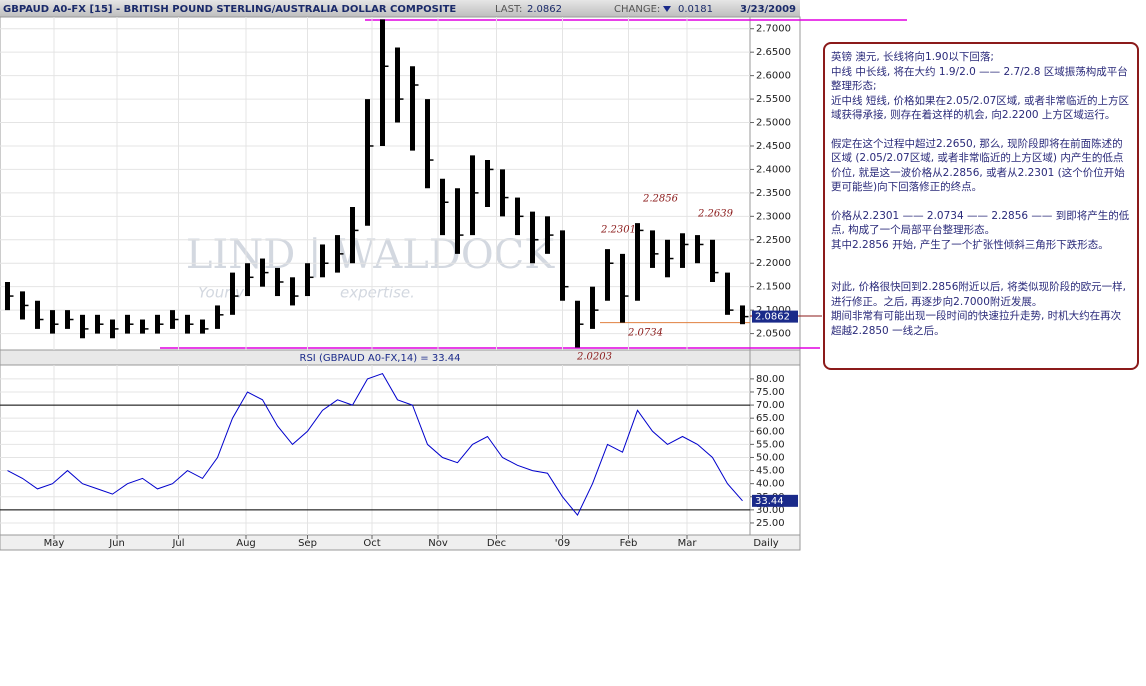 Image resolution: width=1146 pixels, height=686 pixels. What do you see at coordinates (508, 9) in the screenshot?
I see `last-label: LAST:` at bounding box center [508, 9].